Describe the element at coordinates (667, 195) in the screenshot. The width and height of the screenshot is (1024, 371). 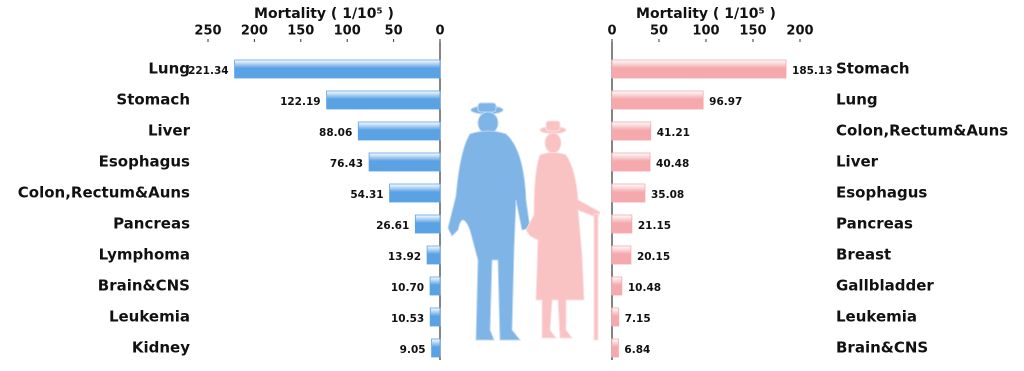
I see `value-label: 35.08` at that location.